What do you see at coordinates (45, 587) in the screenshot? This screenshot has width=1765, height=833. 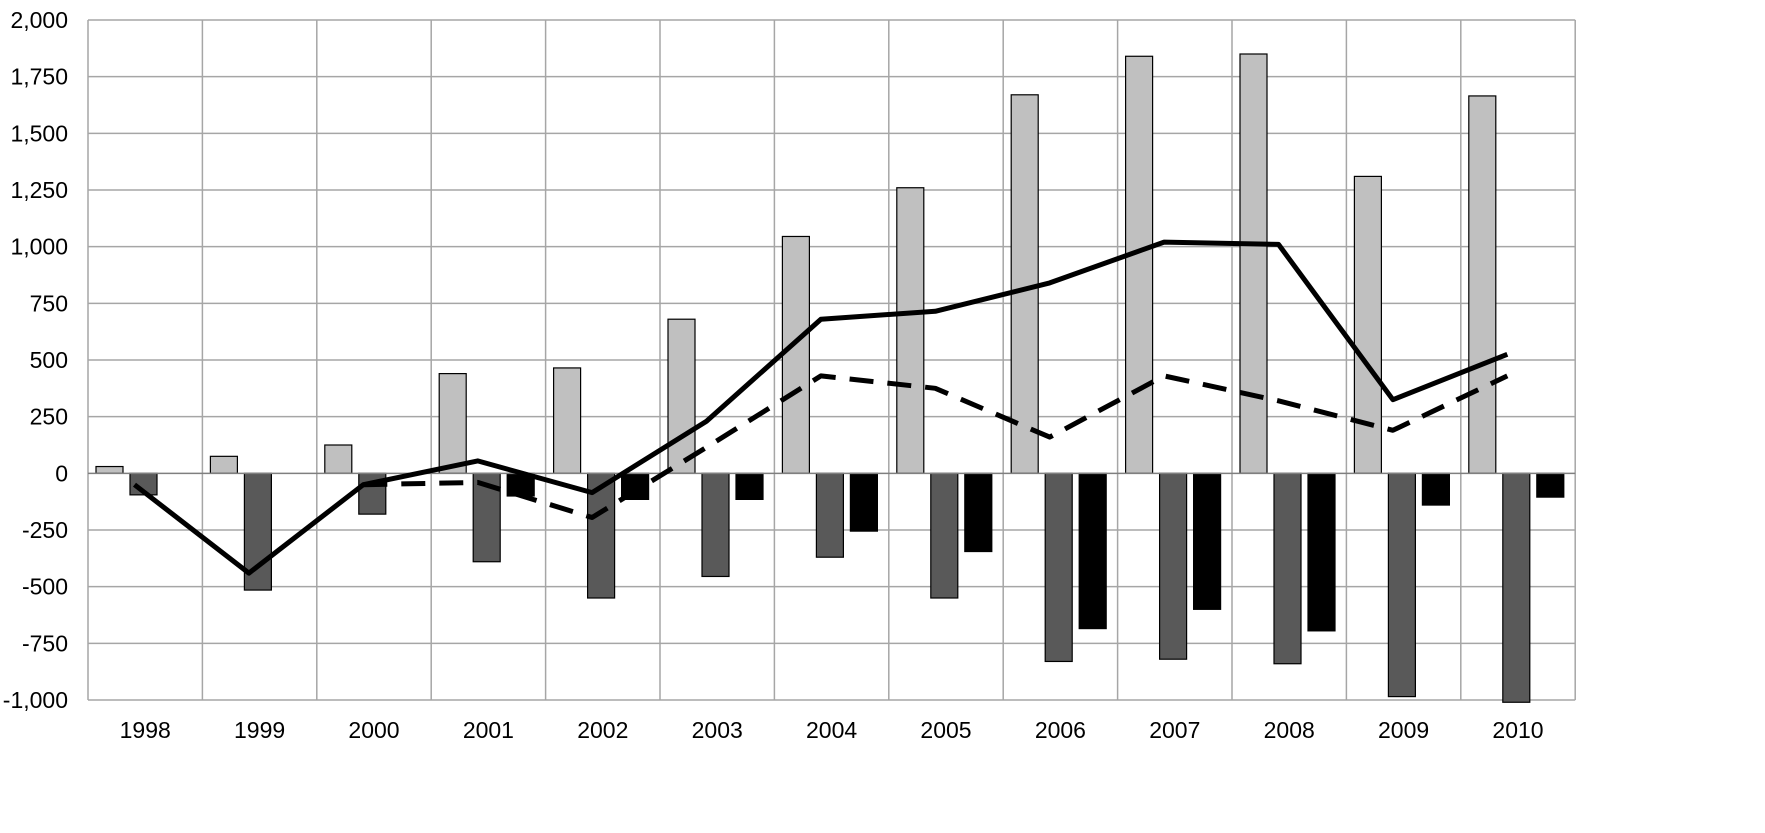 I see `y-tick-label: -500` at bounding box center [45, 587].